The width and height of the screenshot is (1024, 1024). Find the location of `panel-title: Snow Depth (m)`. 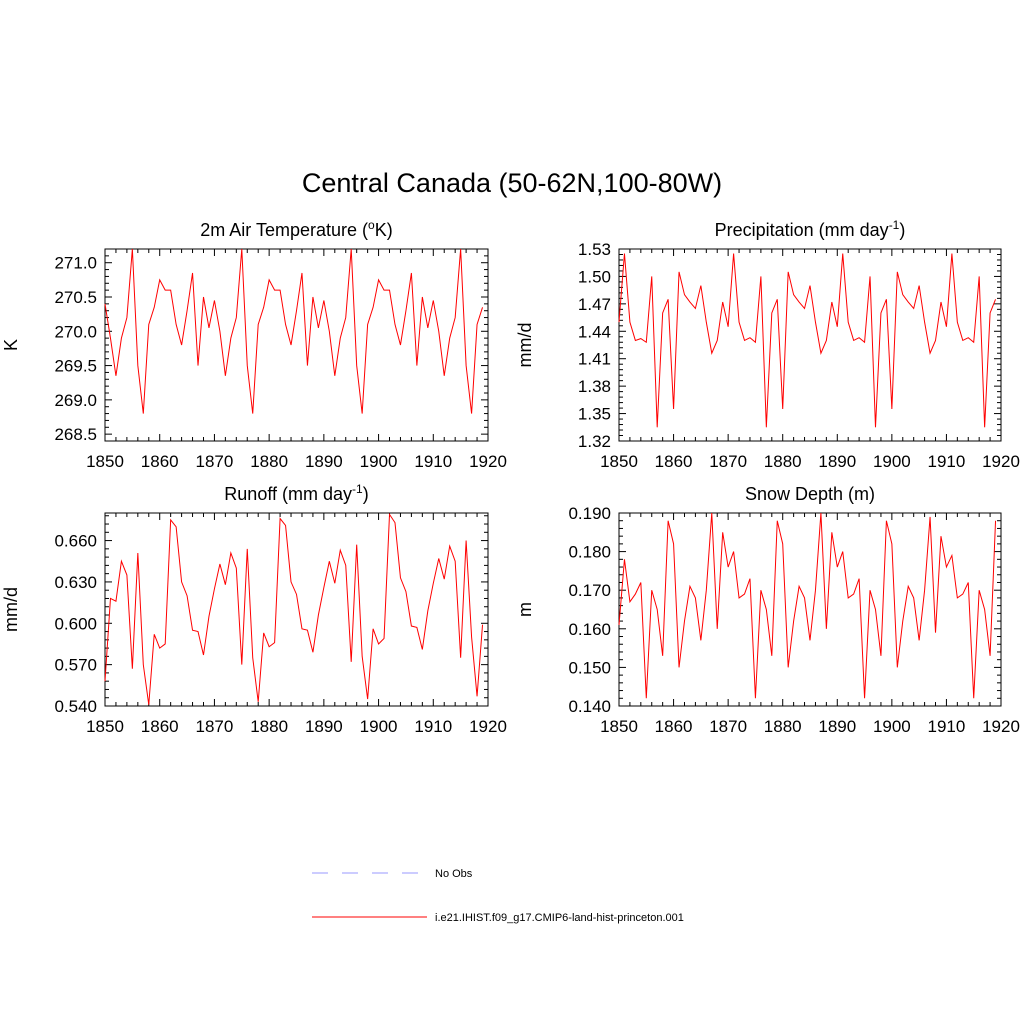

panel-title: Snow Depth (m) is located at coordinates (810, 494).